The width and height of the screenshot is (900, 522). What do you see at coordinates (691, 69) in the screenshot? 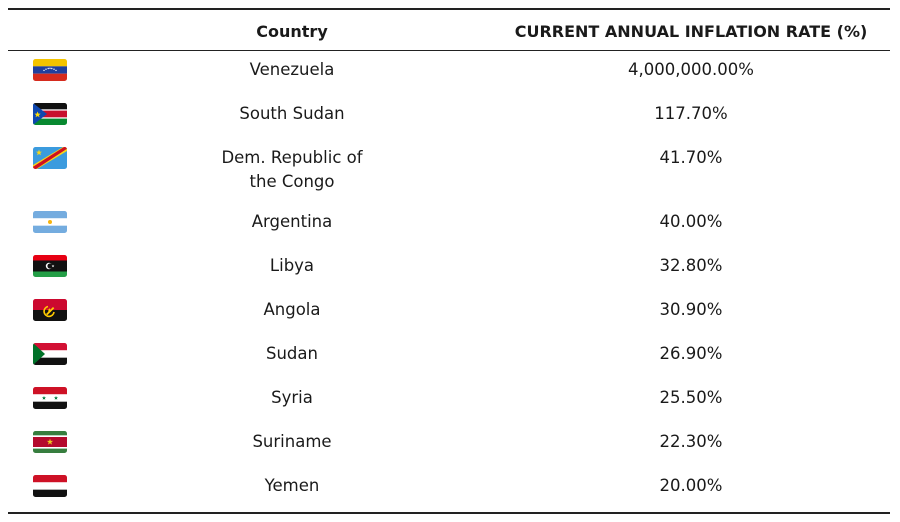
I see `inflation-rate-value: 4,000,000.00%` at bounding box center [691, 69].